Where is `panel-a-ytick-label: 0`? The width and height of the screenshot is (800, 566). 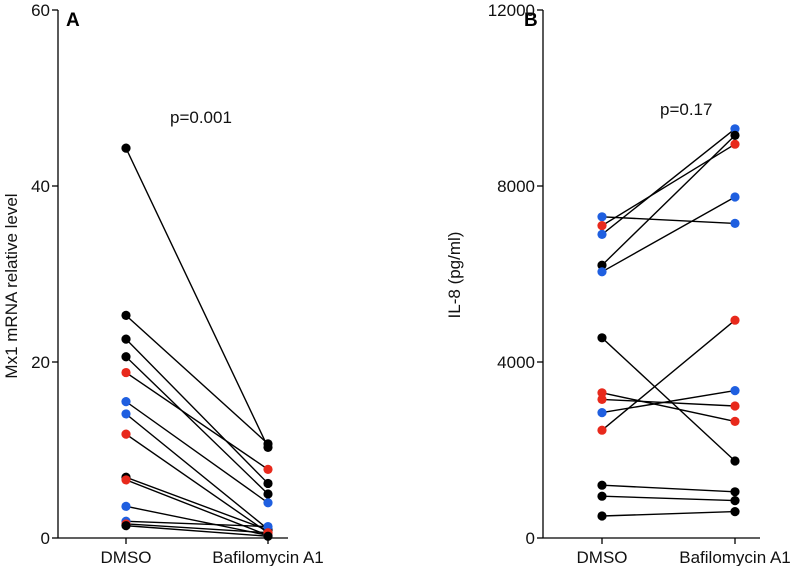
panel-a-ytick-label: 0 is located at coordinates (45, 538).